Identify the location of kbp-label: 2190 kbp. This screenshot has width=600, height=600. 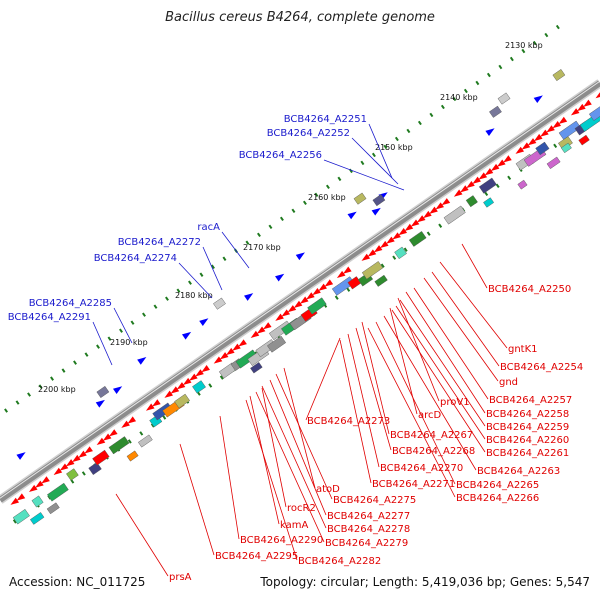
(129, 342).